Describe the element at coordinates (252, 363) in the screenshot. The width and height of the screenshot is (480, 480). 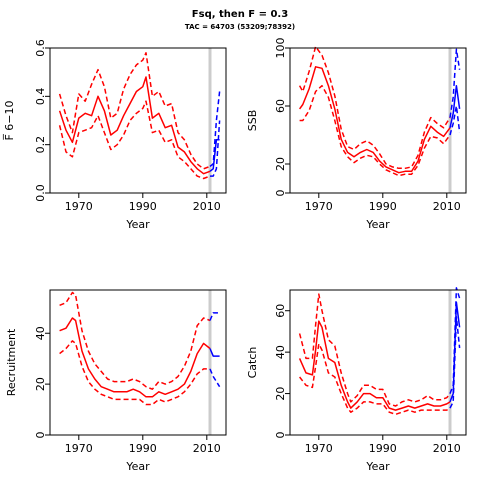
I see `y-axis-label: Catch` at that location.